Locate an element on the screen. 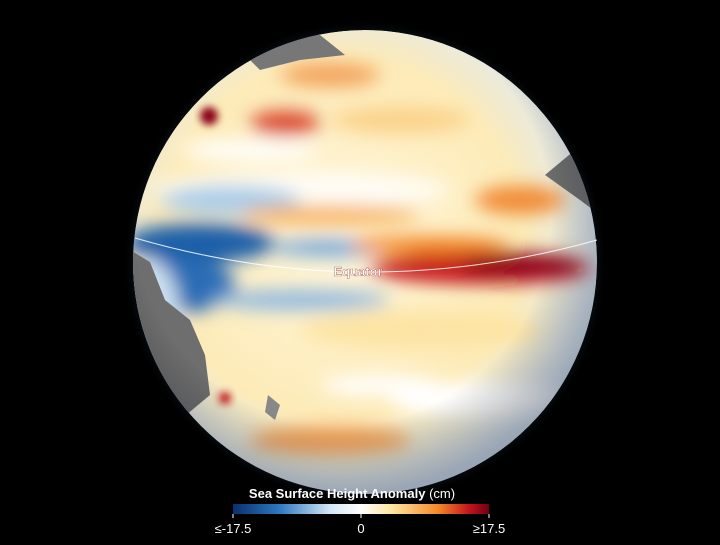 Image resolution: width=720 pixels, height=545 pixels. equator-label: Equator is located at coordinates (357, 271).